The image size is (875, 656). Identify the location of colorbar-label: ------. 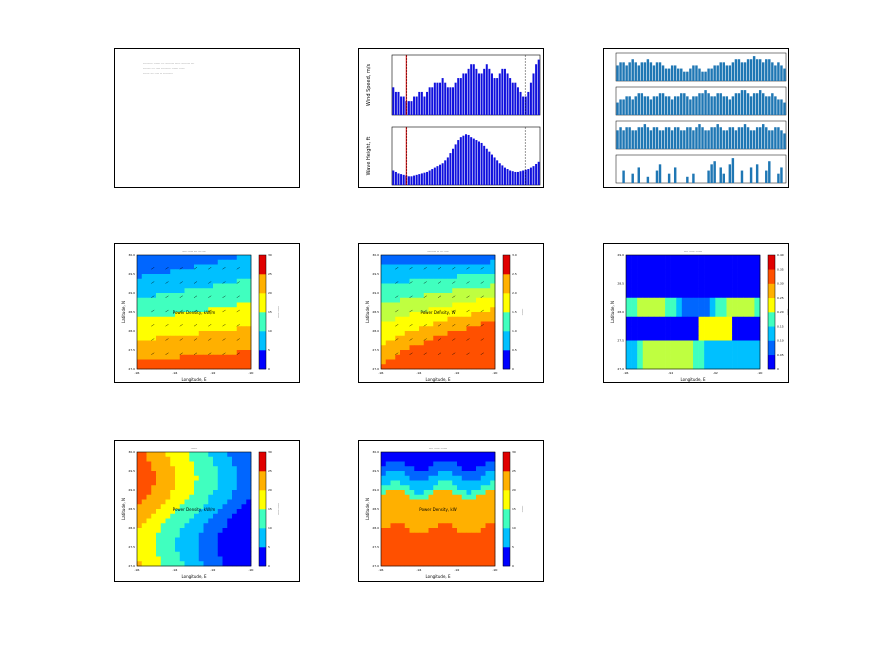
(523, 312).